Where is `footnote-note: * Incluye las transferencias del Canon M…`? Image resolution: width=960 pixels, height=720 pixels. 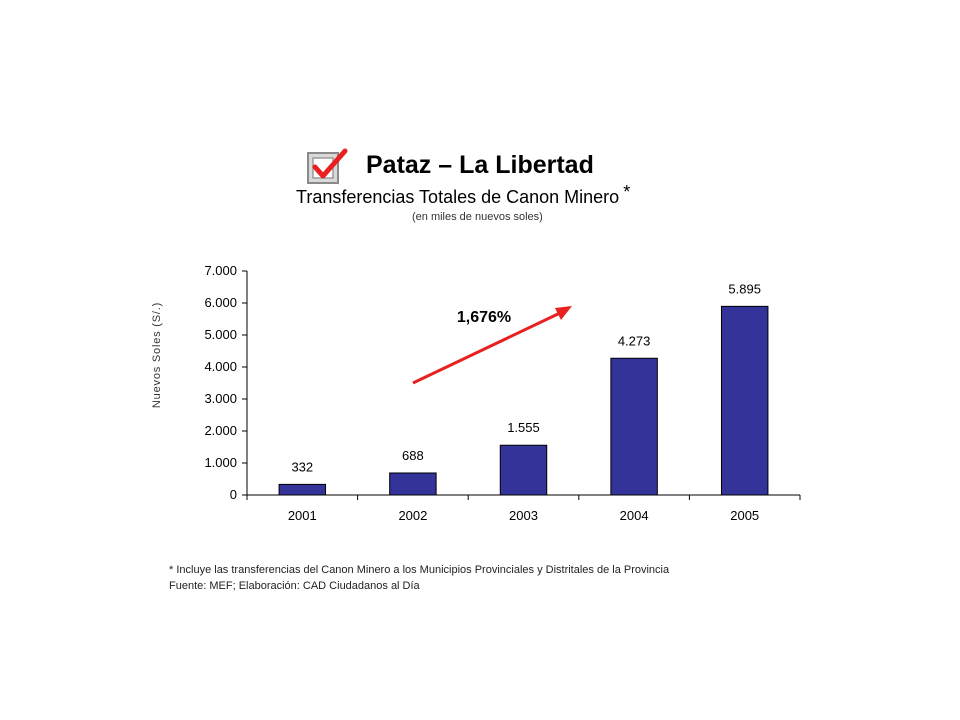 footnote-note: * Incluye las transferencias del Canon M… is located at coordinates (419, 570).